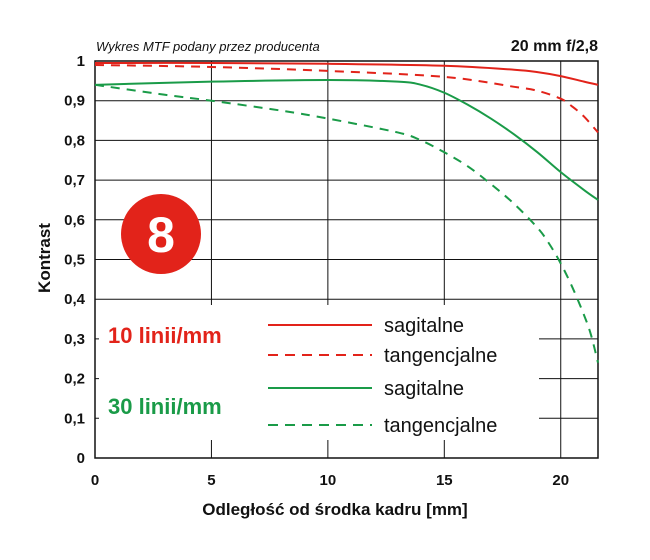 The image size is (650, 560). What do you see at coordinates (334, 509) in the screenshot?
I see `x-axis-title: Odległość od środka kadru [mm]` at bounding box center [334, 509].